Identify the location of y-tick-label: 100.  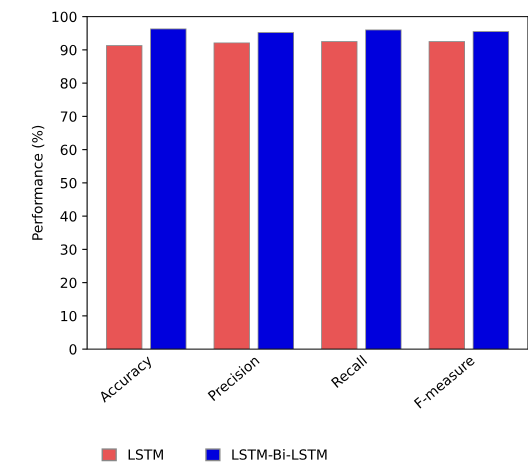
(64, 17).